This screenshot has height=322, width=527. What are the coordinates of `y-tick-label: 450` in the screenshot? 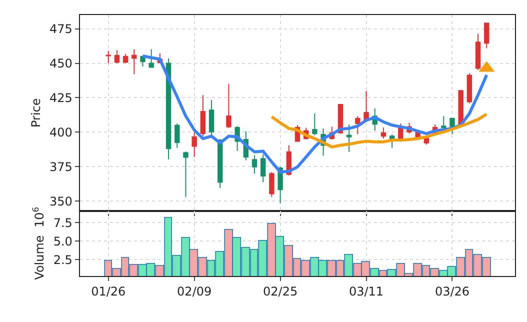 It's located at (61, 63).